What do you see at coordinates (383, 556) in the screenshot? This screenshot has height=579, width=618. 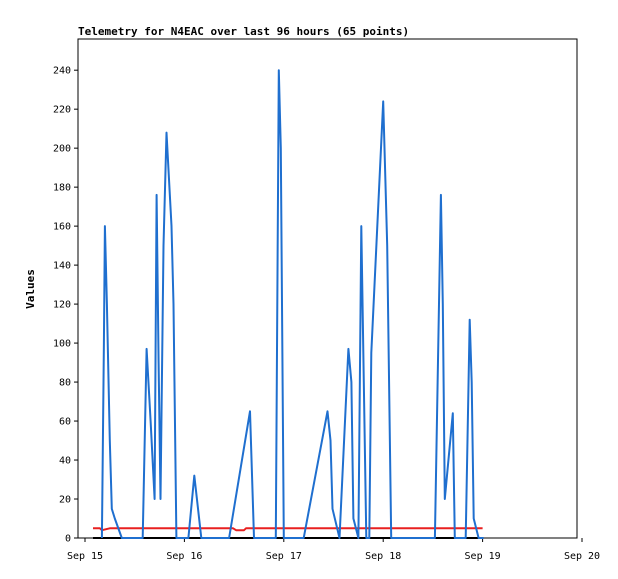 I see `x-tick-label: Sep 18` at bounding box center [383, 556].